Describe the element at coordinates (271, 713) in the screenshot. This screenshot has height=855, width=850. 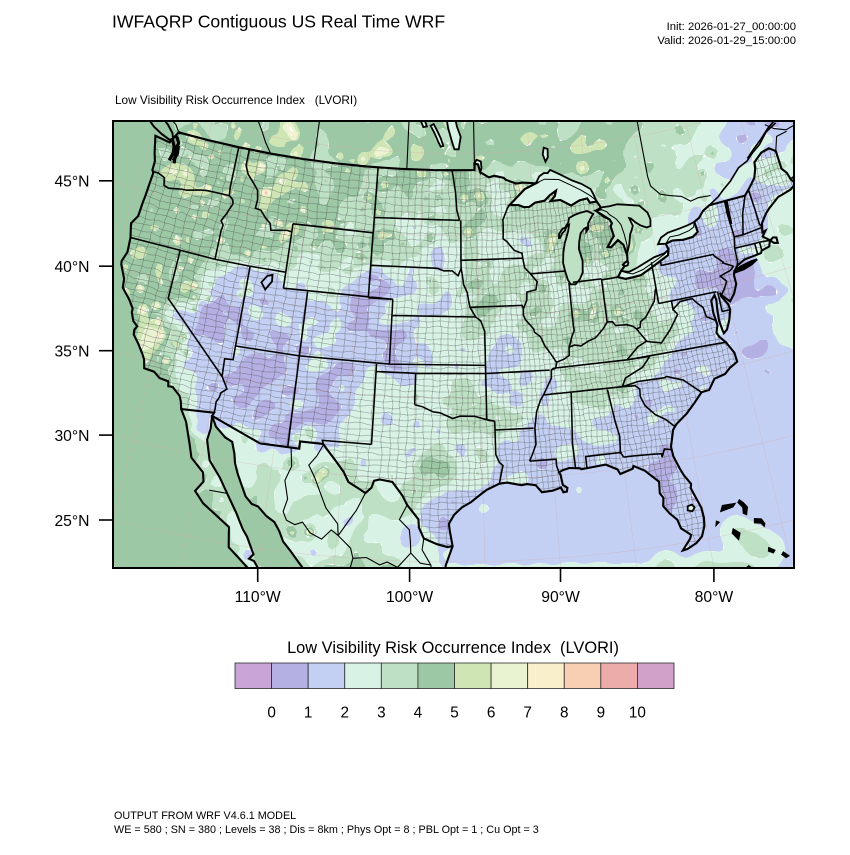
I see `svg-text: 0` at that location.